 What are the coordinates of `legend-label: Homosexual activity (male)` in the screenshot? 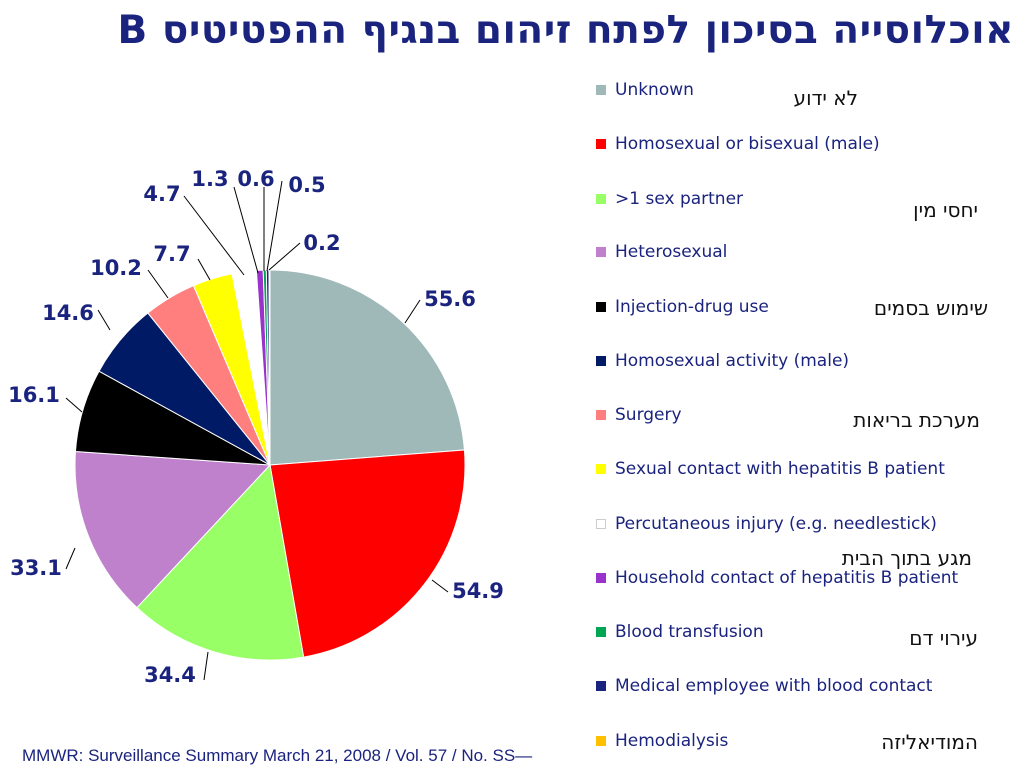 It's located at (732, 361).